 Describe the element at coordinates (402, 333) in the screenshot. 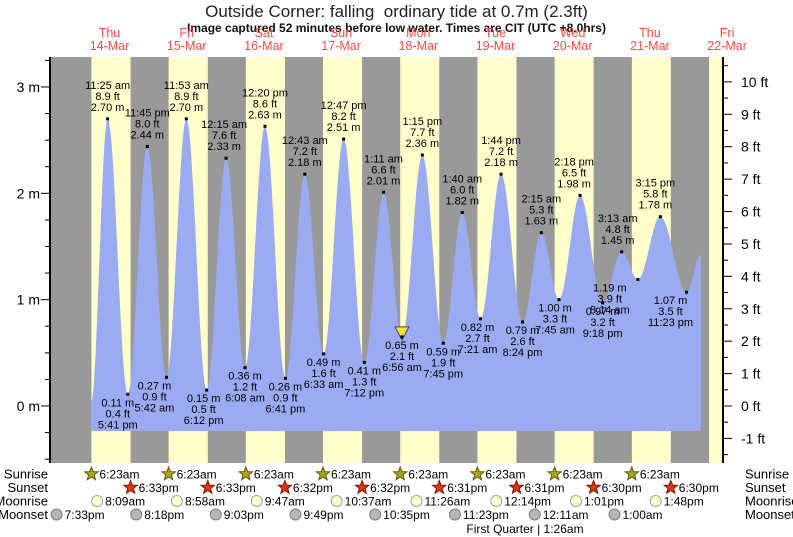

I see `current-tide-marker-icon` at that location.